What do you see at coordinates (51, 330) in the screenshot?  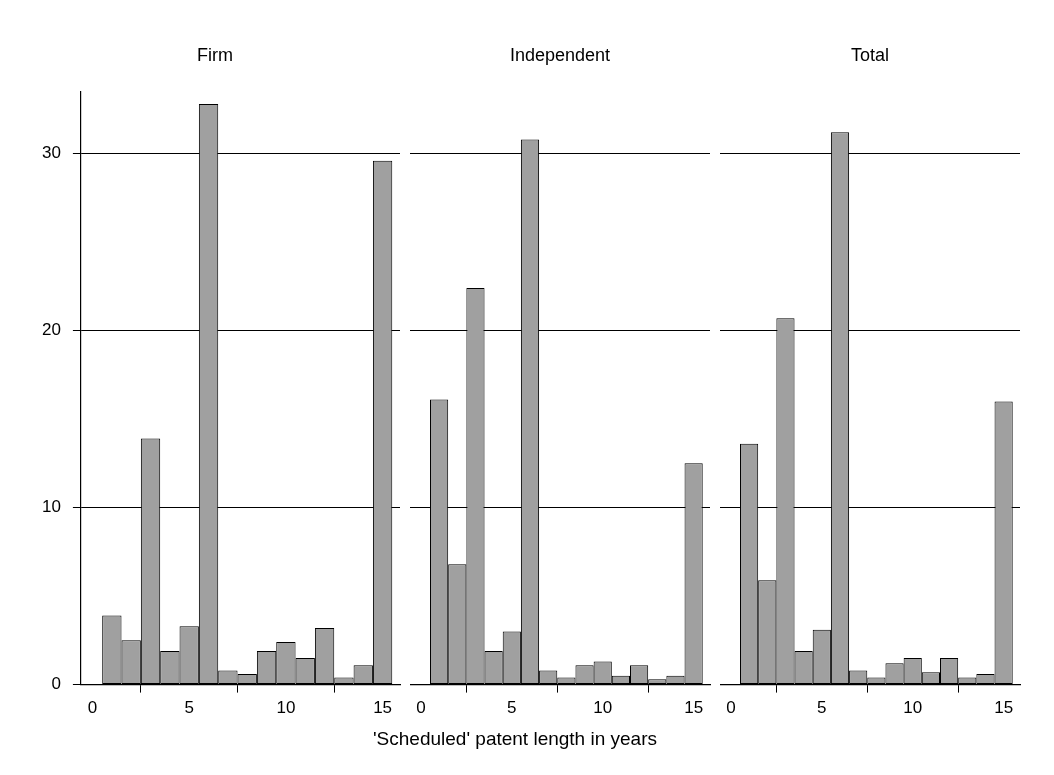 I see `y-tick-label: 20` at bounding box center [51, 330].